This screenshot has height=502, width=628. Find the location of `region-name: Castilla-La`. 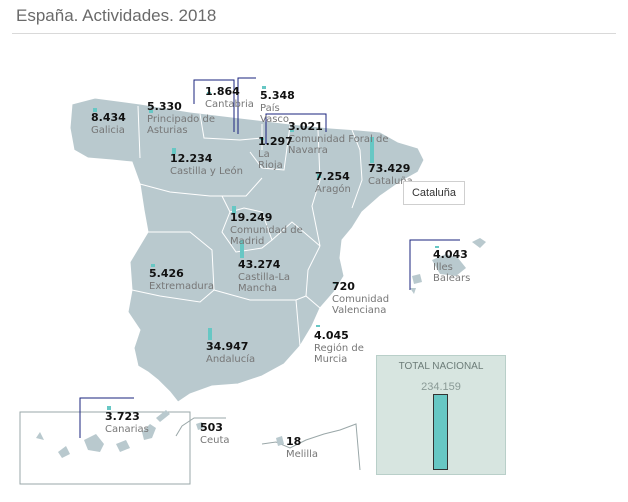

region-name: Castilla-La is located at coordinates (264, 277).